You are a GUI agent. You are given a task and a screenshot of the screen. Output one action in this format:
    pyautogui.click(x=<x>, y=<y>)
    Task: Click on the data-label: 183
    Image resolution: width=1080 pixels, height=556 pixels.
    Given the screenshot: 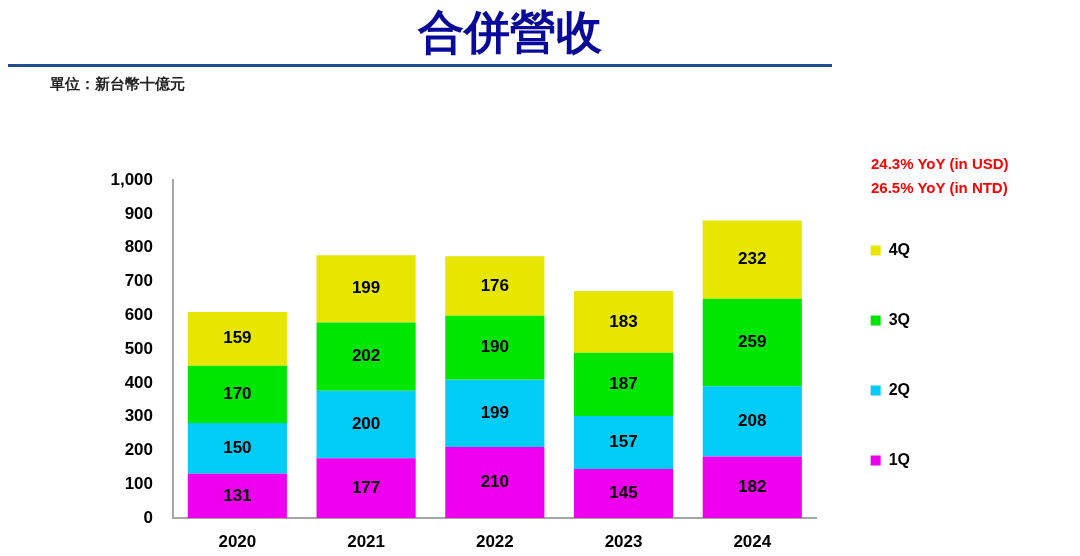 What is the action you would take?
    pyautogui.click(x=623, y=321)
    